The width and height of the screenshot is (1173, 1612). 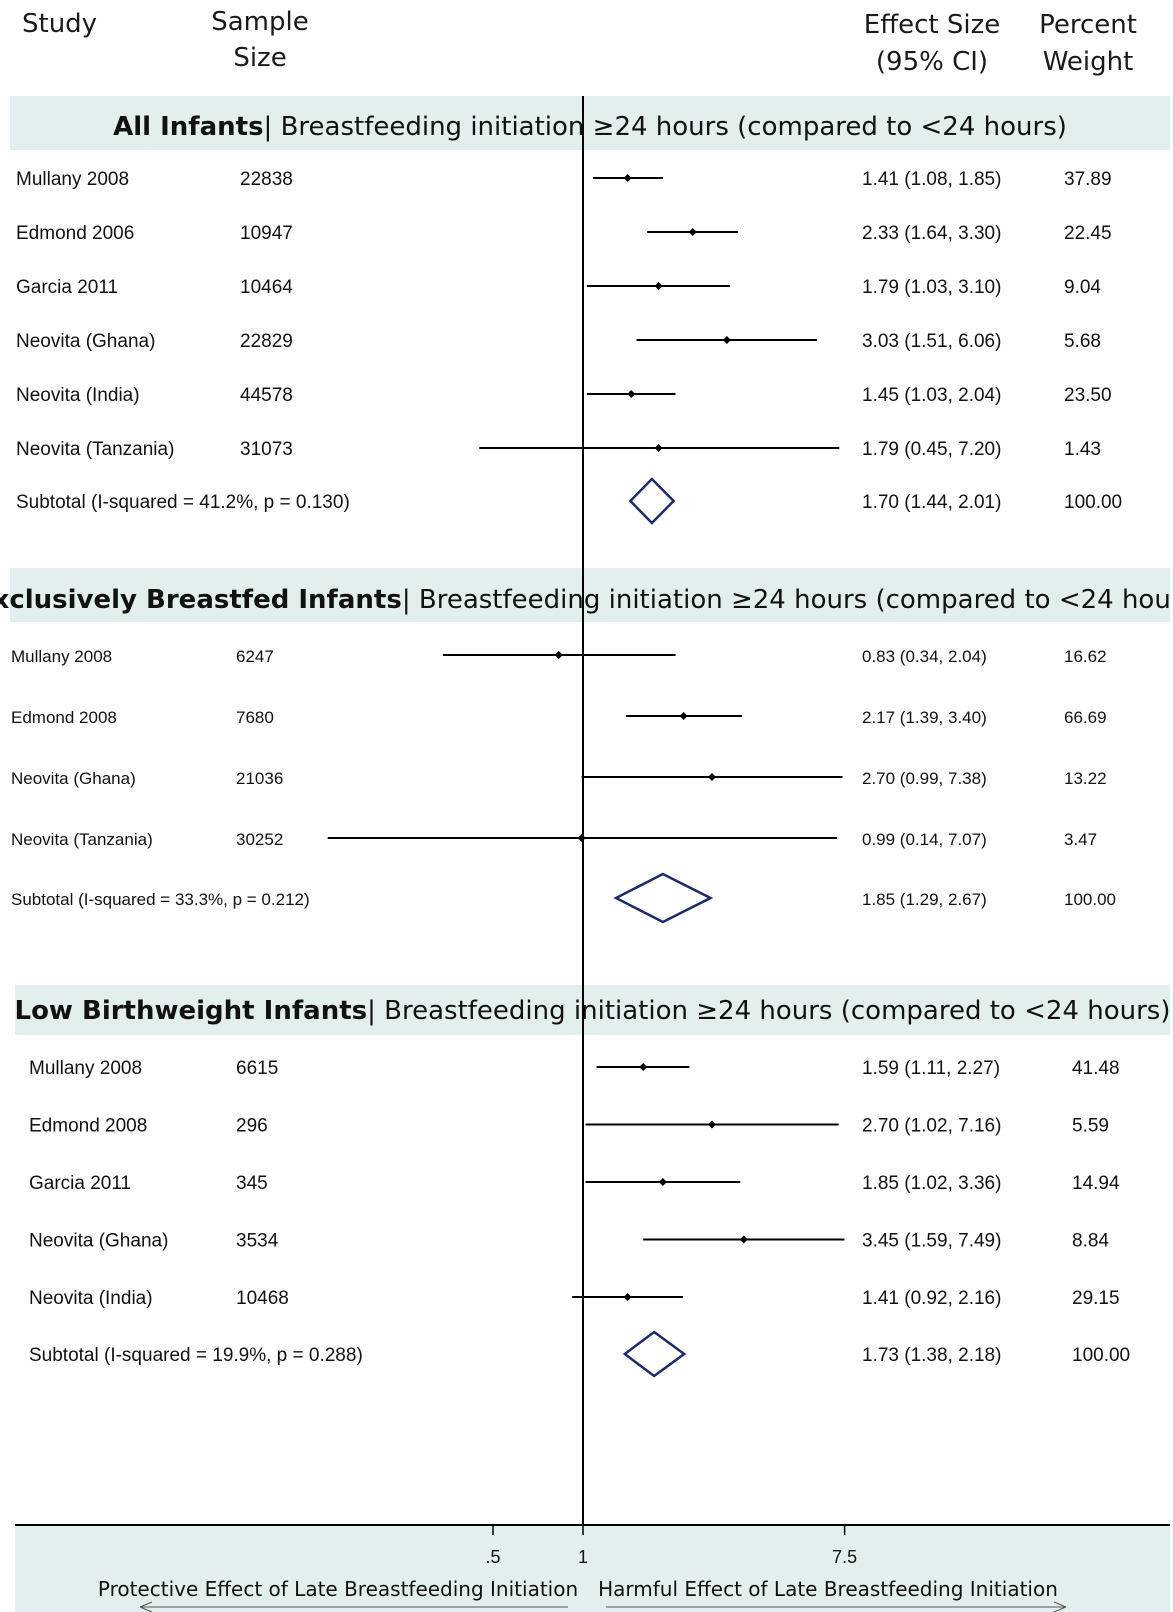 What do you see at coordinates (188, 127) in the screenshot?
I see `group-title-bold: All Infants` at bounding box center [188, 127].